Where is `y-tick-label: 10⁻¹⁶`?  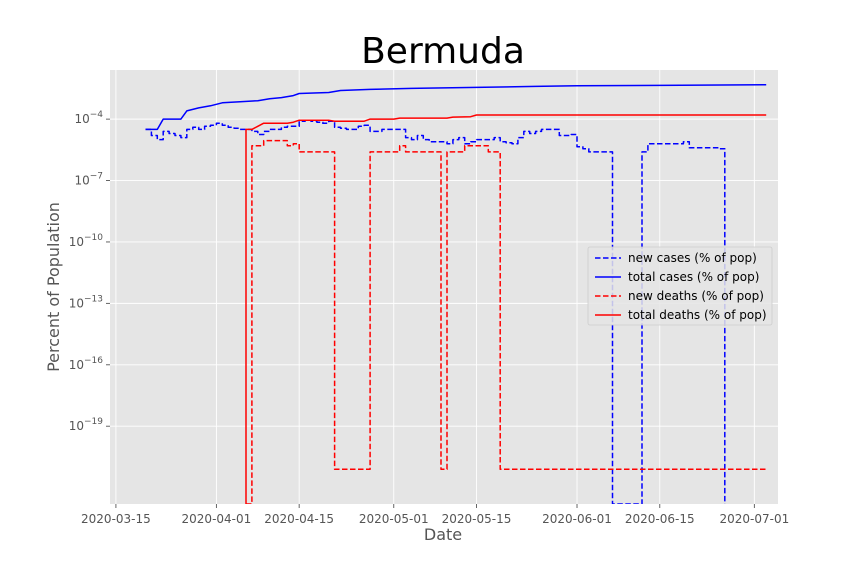
y-tick-label: 10⁻¹⁶ is located at coordinates (86, 364).